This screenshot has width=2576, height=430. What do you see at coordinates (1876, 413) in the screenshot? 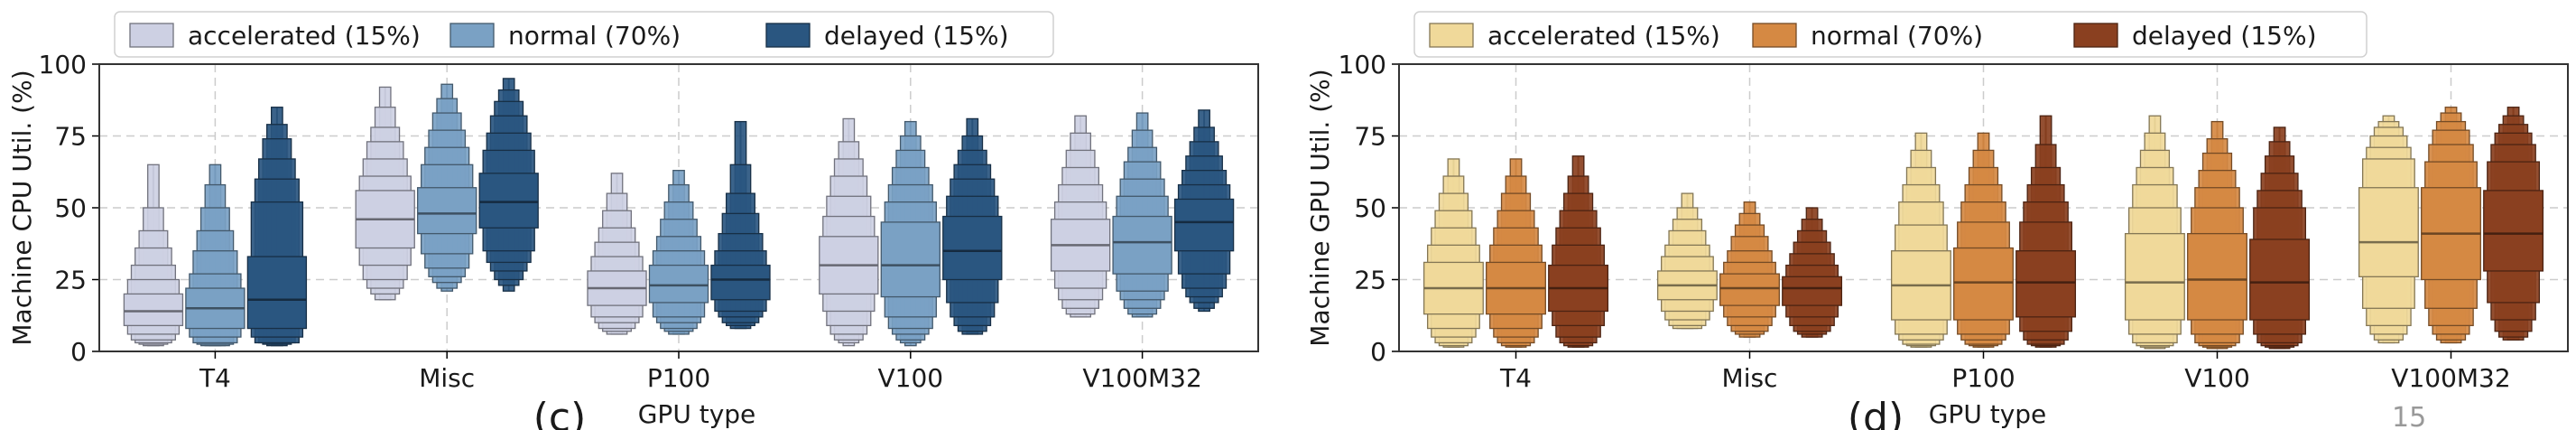
I see `panel-label: (d)` at bounding box center [1876, 413].